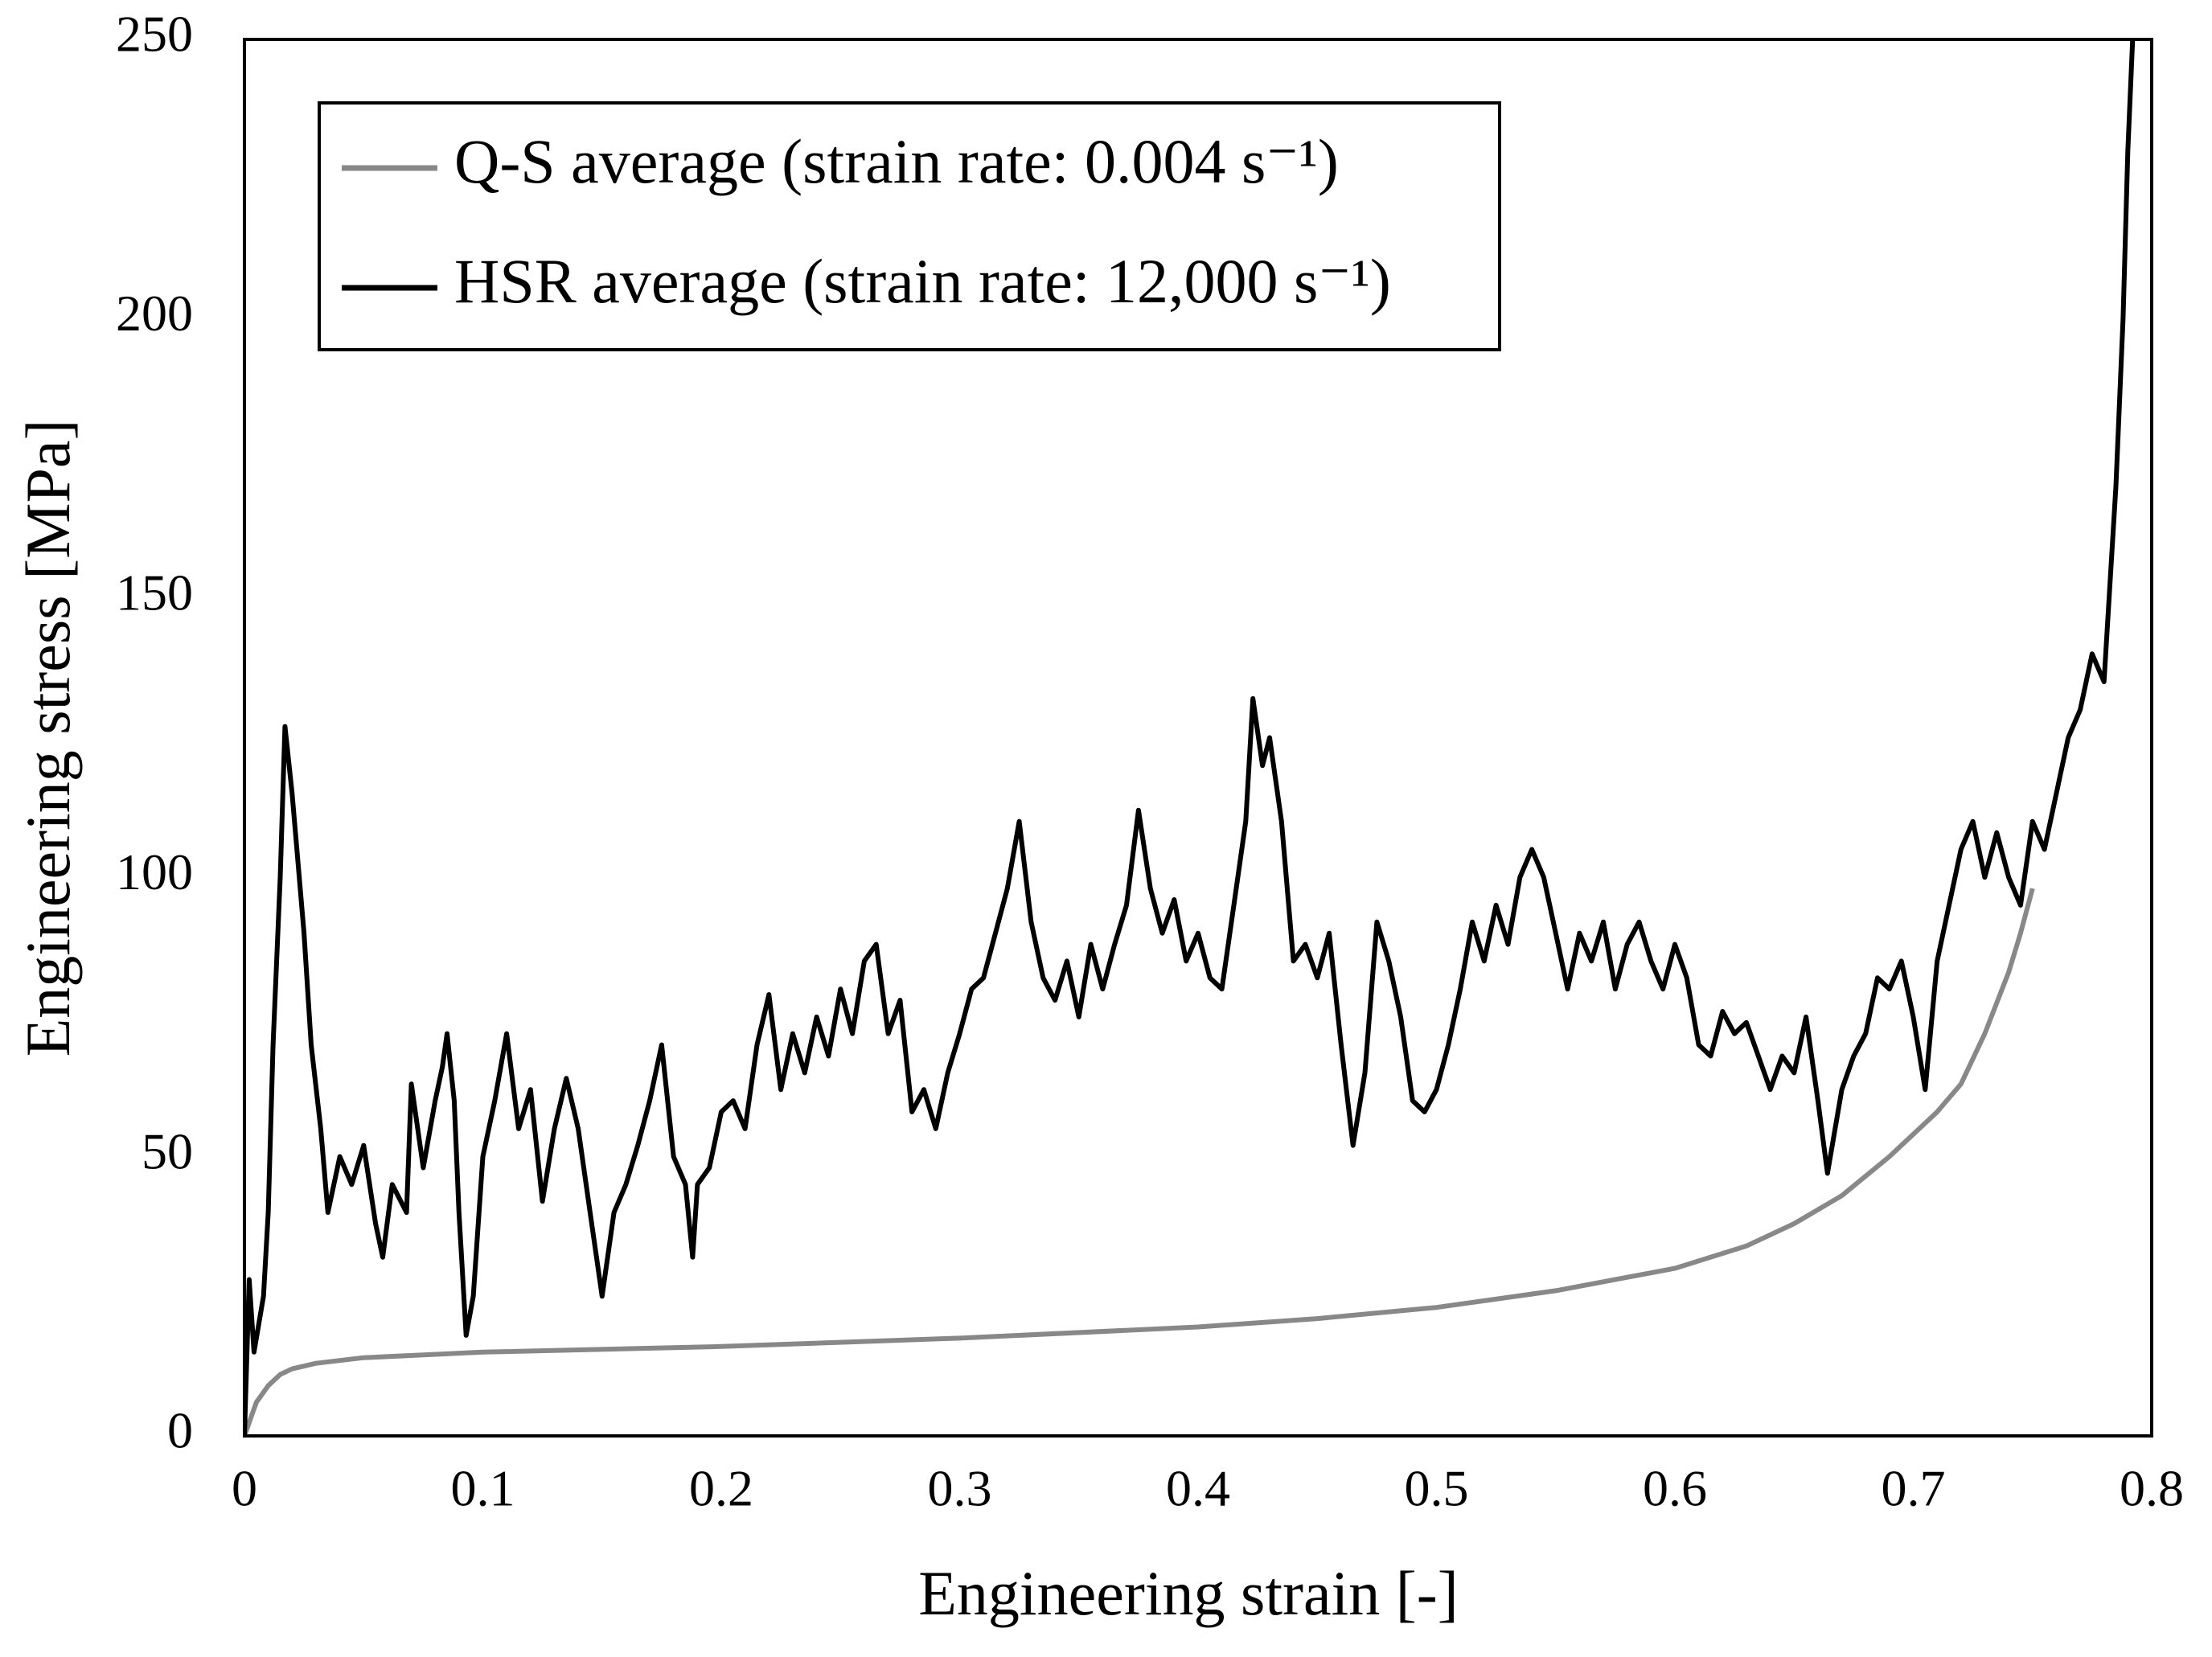 This screenshot has width=2212, height=1657. What do you see at coordinates (154, 34) in the screenshot?
I see `y-tick-label: 250` at bounding box center [154, 34].